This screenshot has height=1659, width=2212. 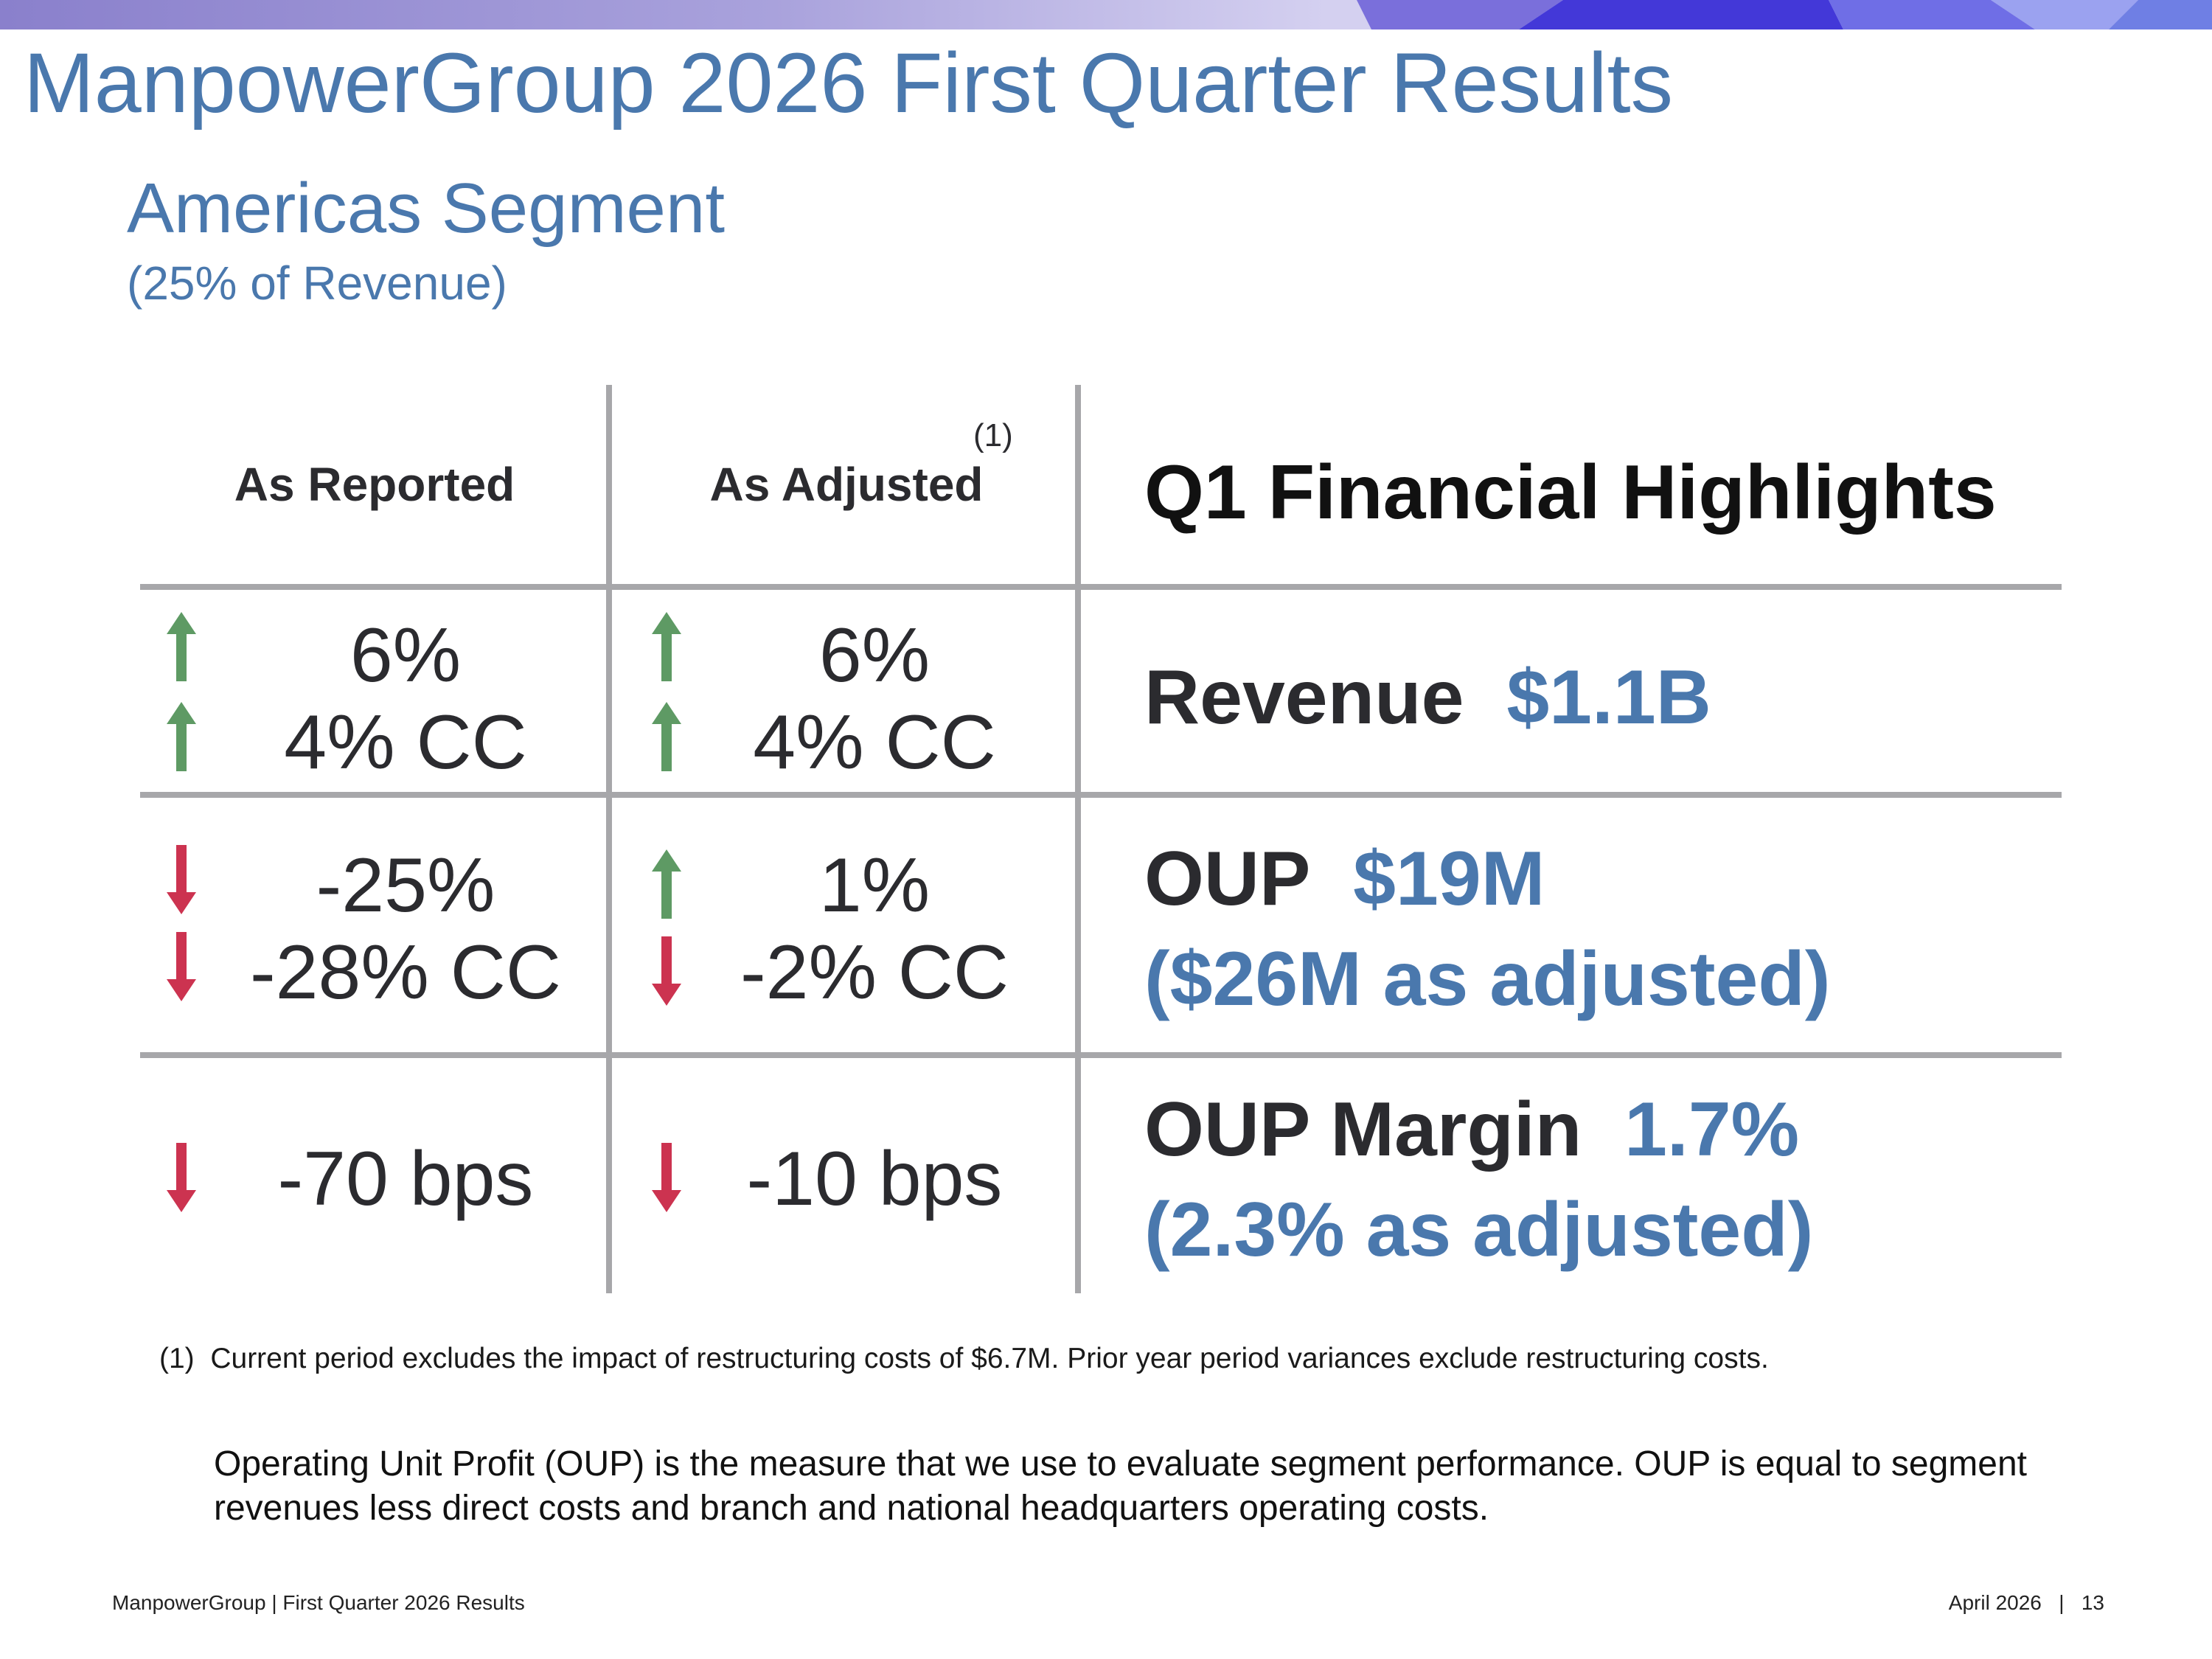 I want to click on highlight-value: 1.7%, so click(x=1712, y=1129).